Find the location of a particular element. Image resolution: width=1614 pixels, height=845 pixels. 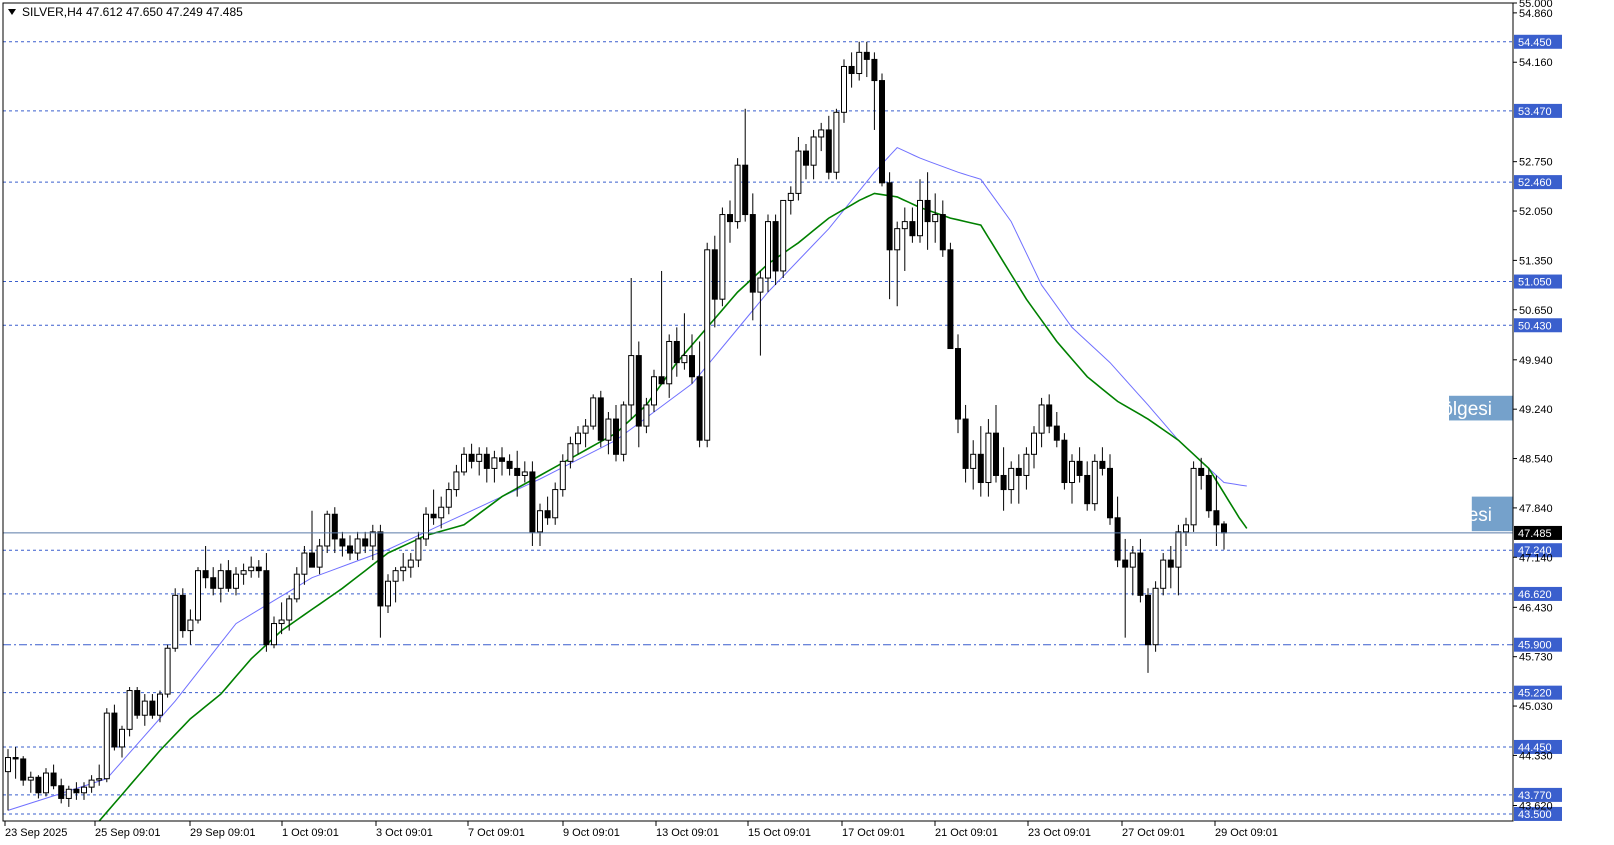

level-price-label: 46.620 is located at coordinates (1535, 595).